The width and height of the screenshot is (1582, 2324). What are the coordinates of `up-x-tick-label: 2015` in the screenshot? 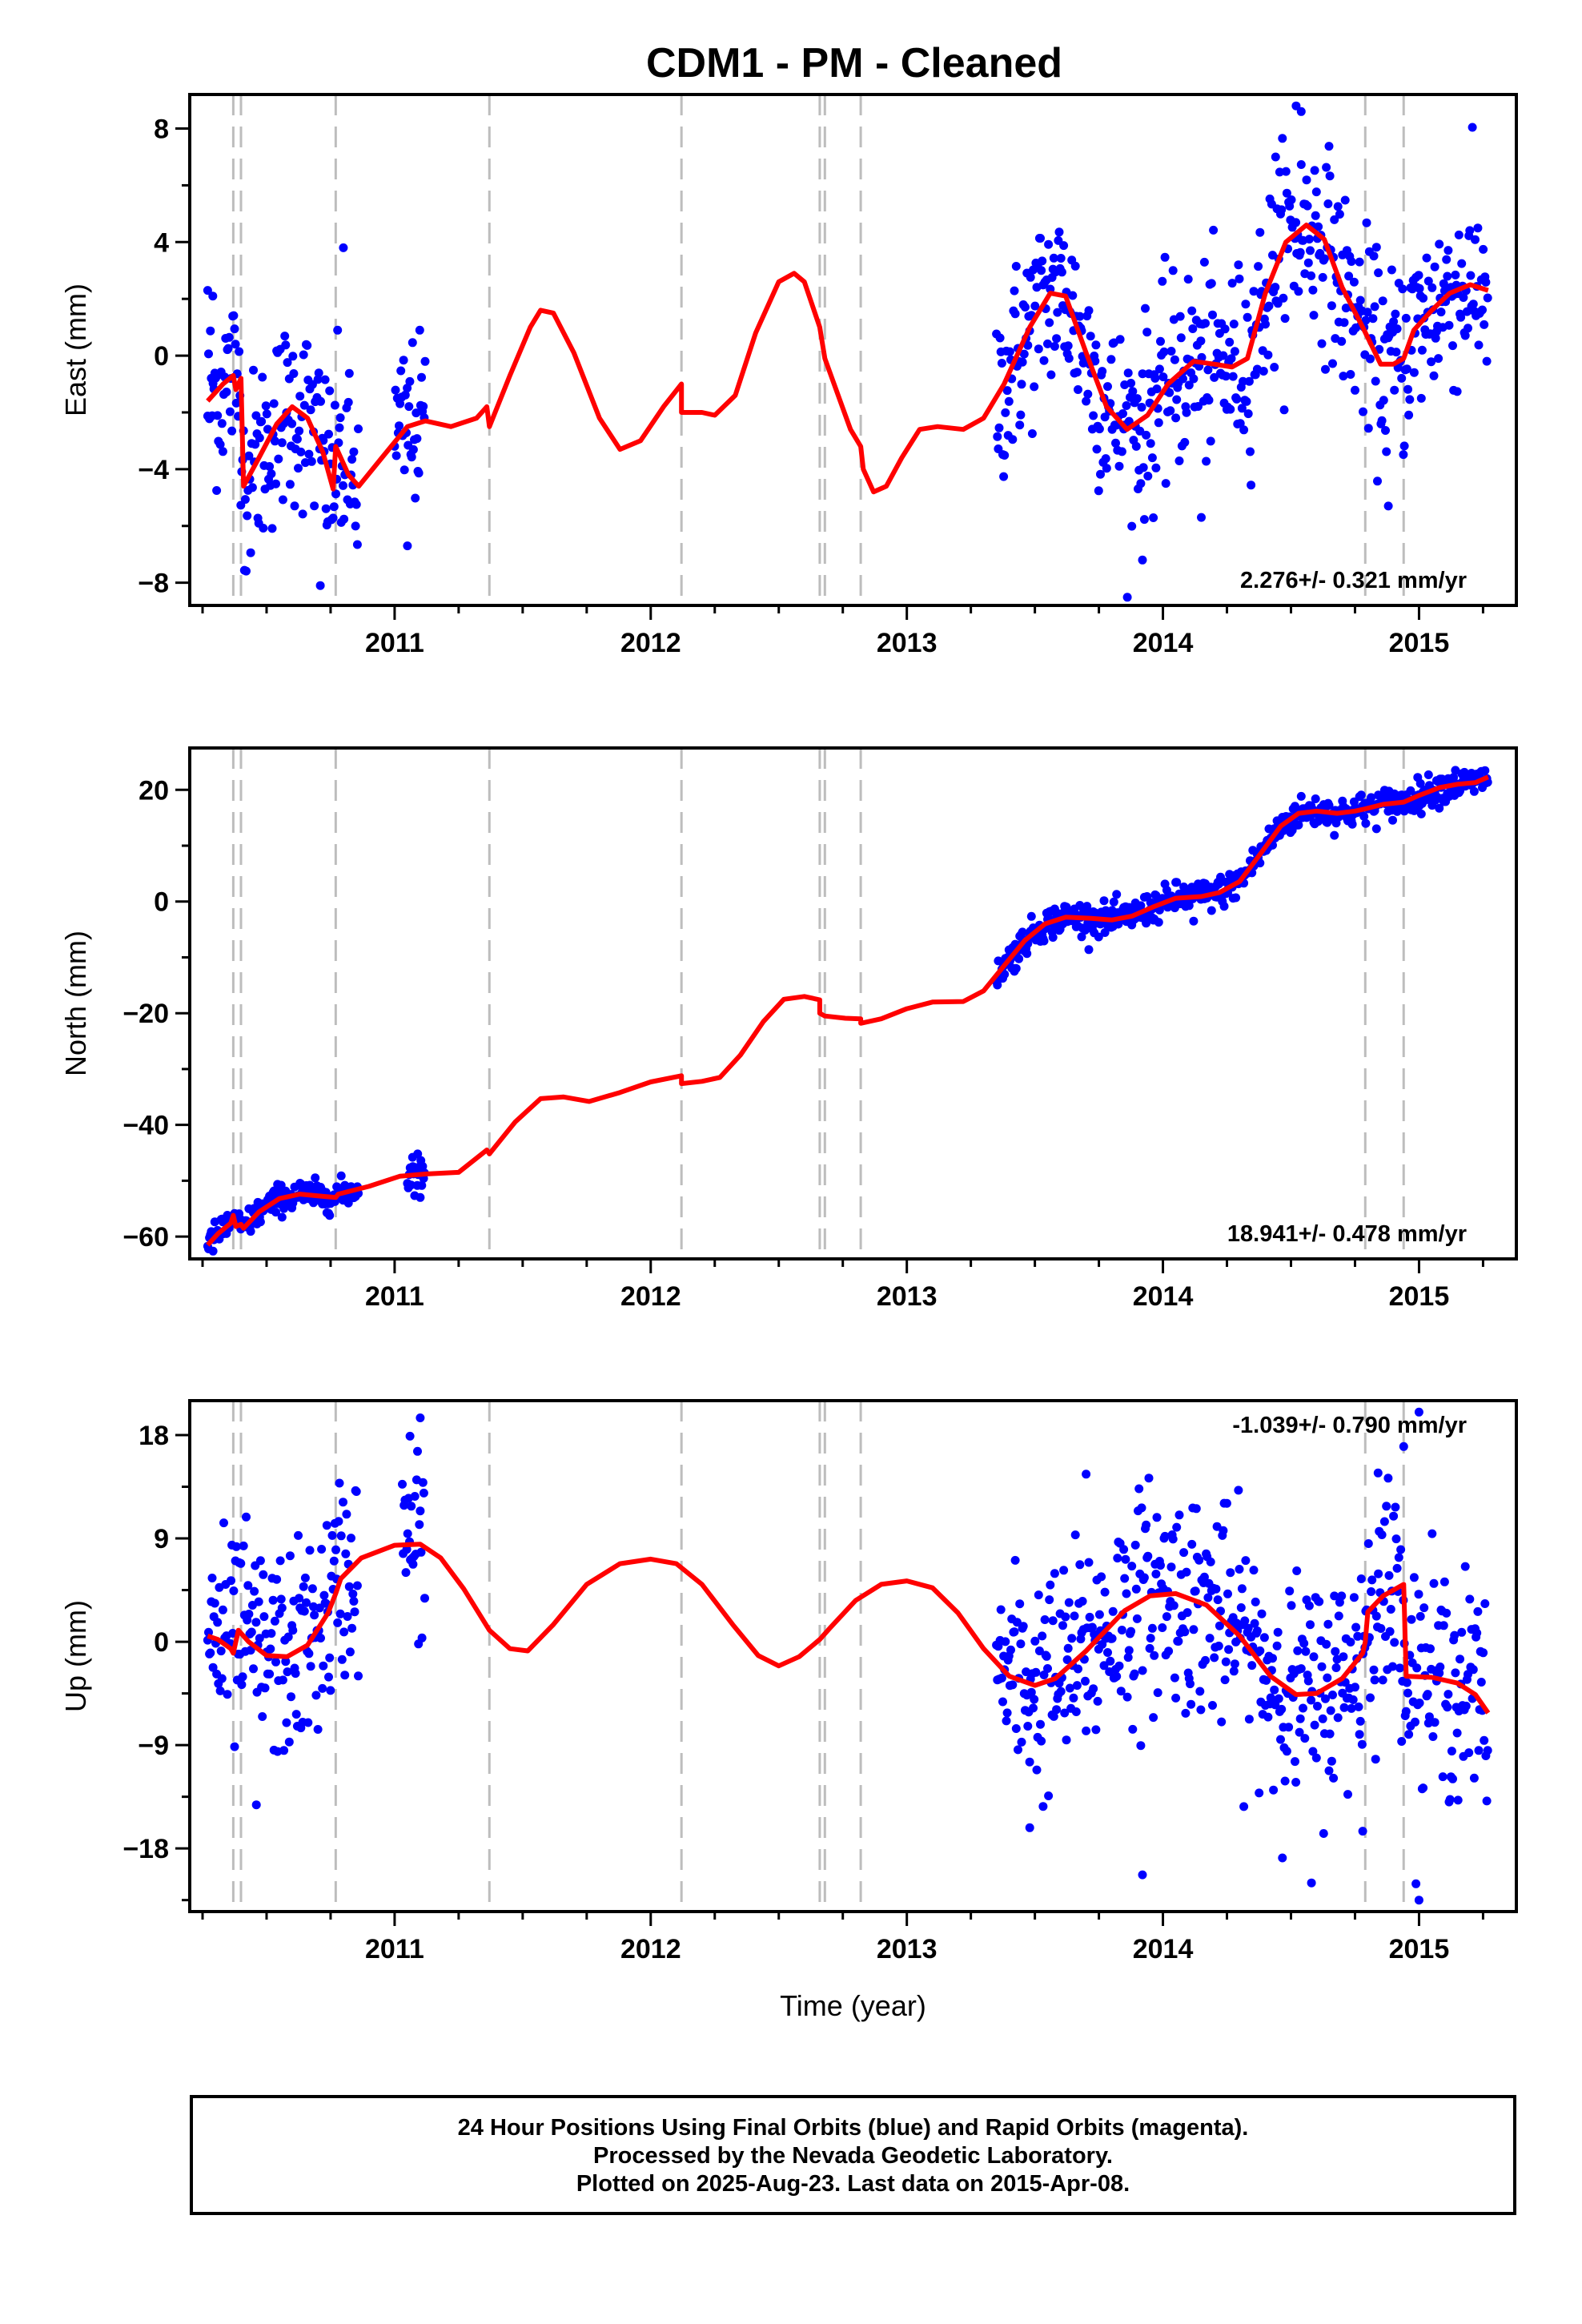 It's located at (1419, 1949).